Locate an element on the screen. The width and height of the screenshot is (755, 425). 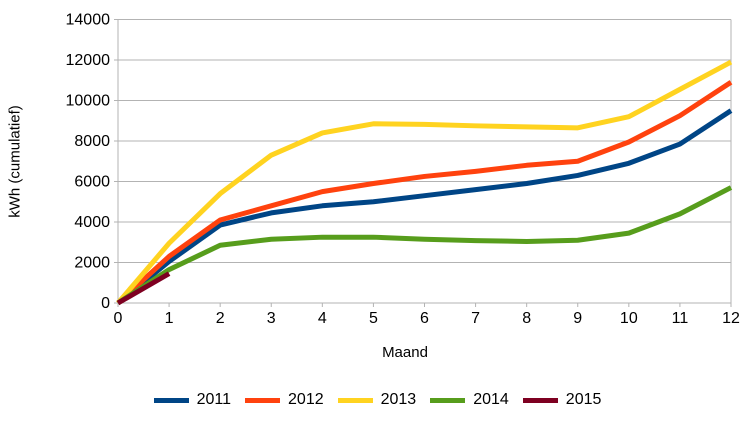
y-tick-label: 14000 is located at coordinates (88, 20).